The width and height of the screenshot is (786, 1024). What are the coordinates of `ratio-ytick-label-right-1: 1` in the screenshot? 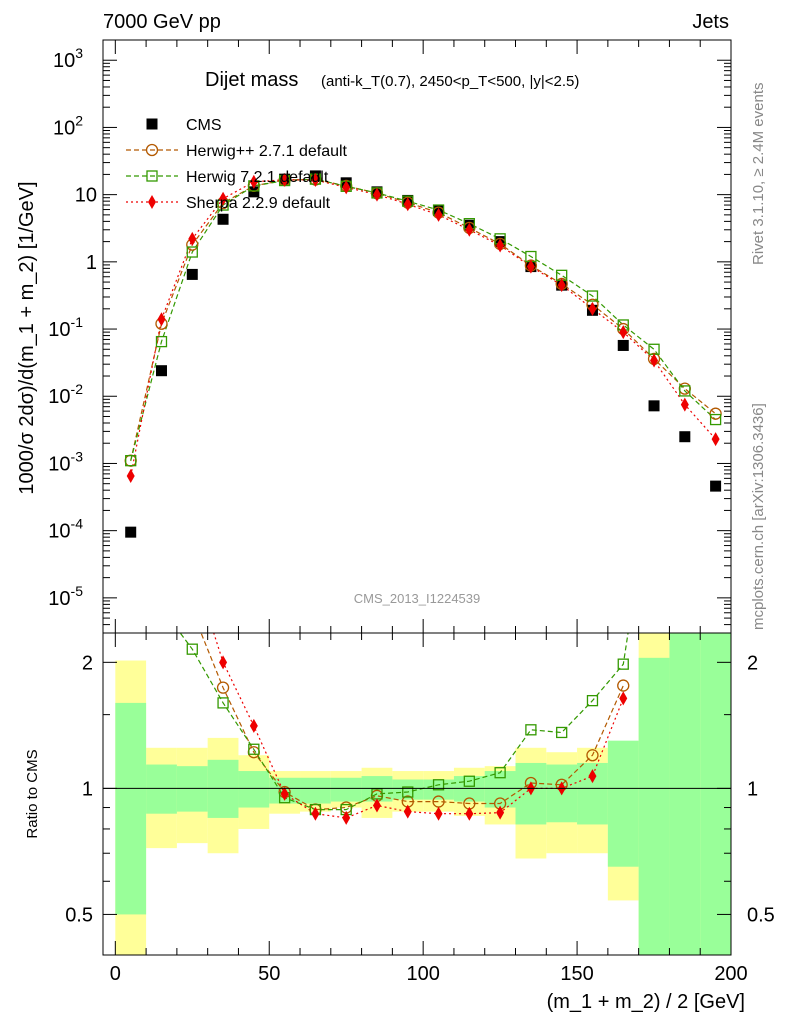 It's located at (752, 789).